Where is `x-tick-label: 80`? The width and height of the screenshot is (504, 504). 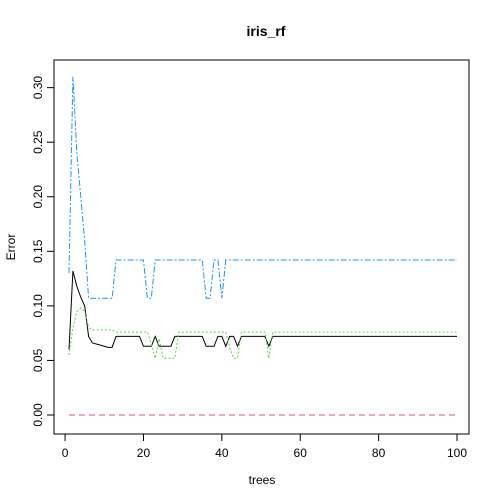 x-tick-label: 80 is located at coordinates (379, 453).